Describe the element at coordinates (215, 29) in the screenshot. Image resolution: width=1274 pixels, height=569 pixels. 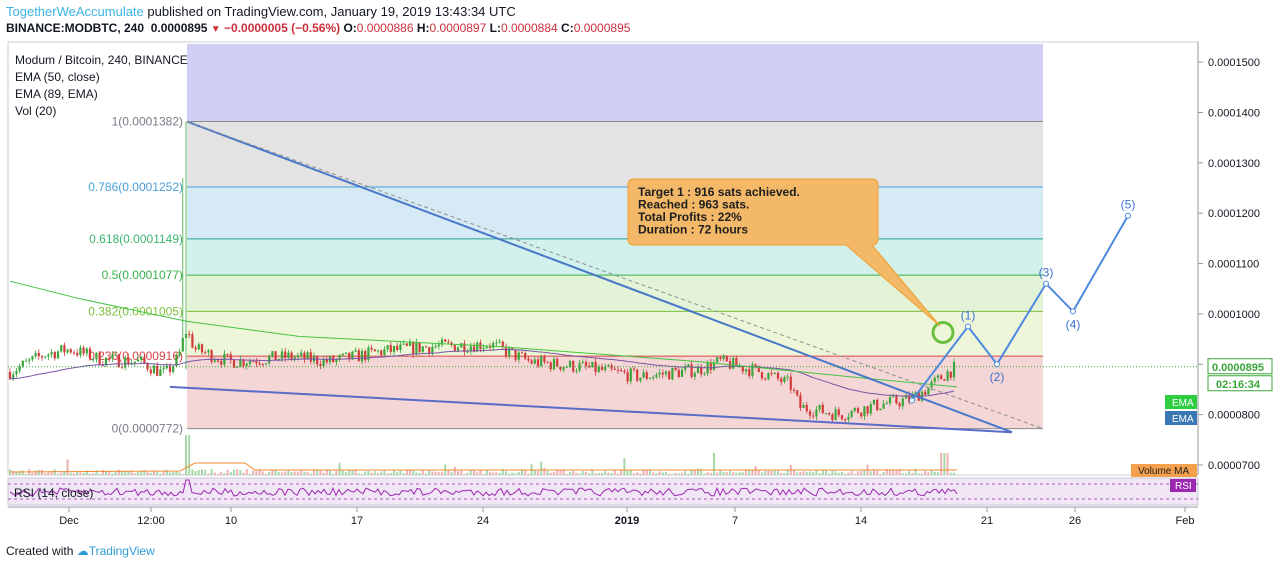
I see `down-arrow-icon: ▼` at that location.